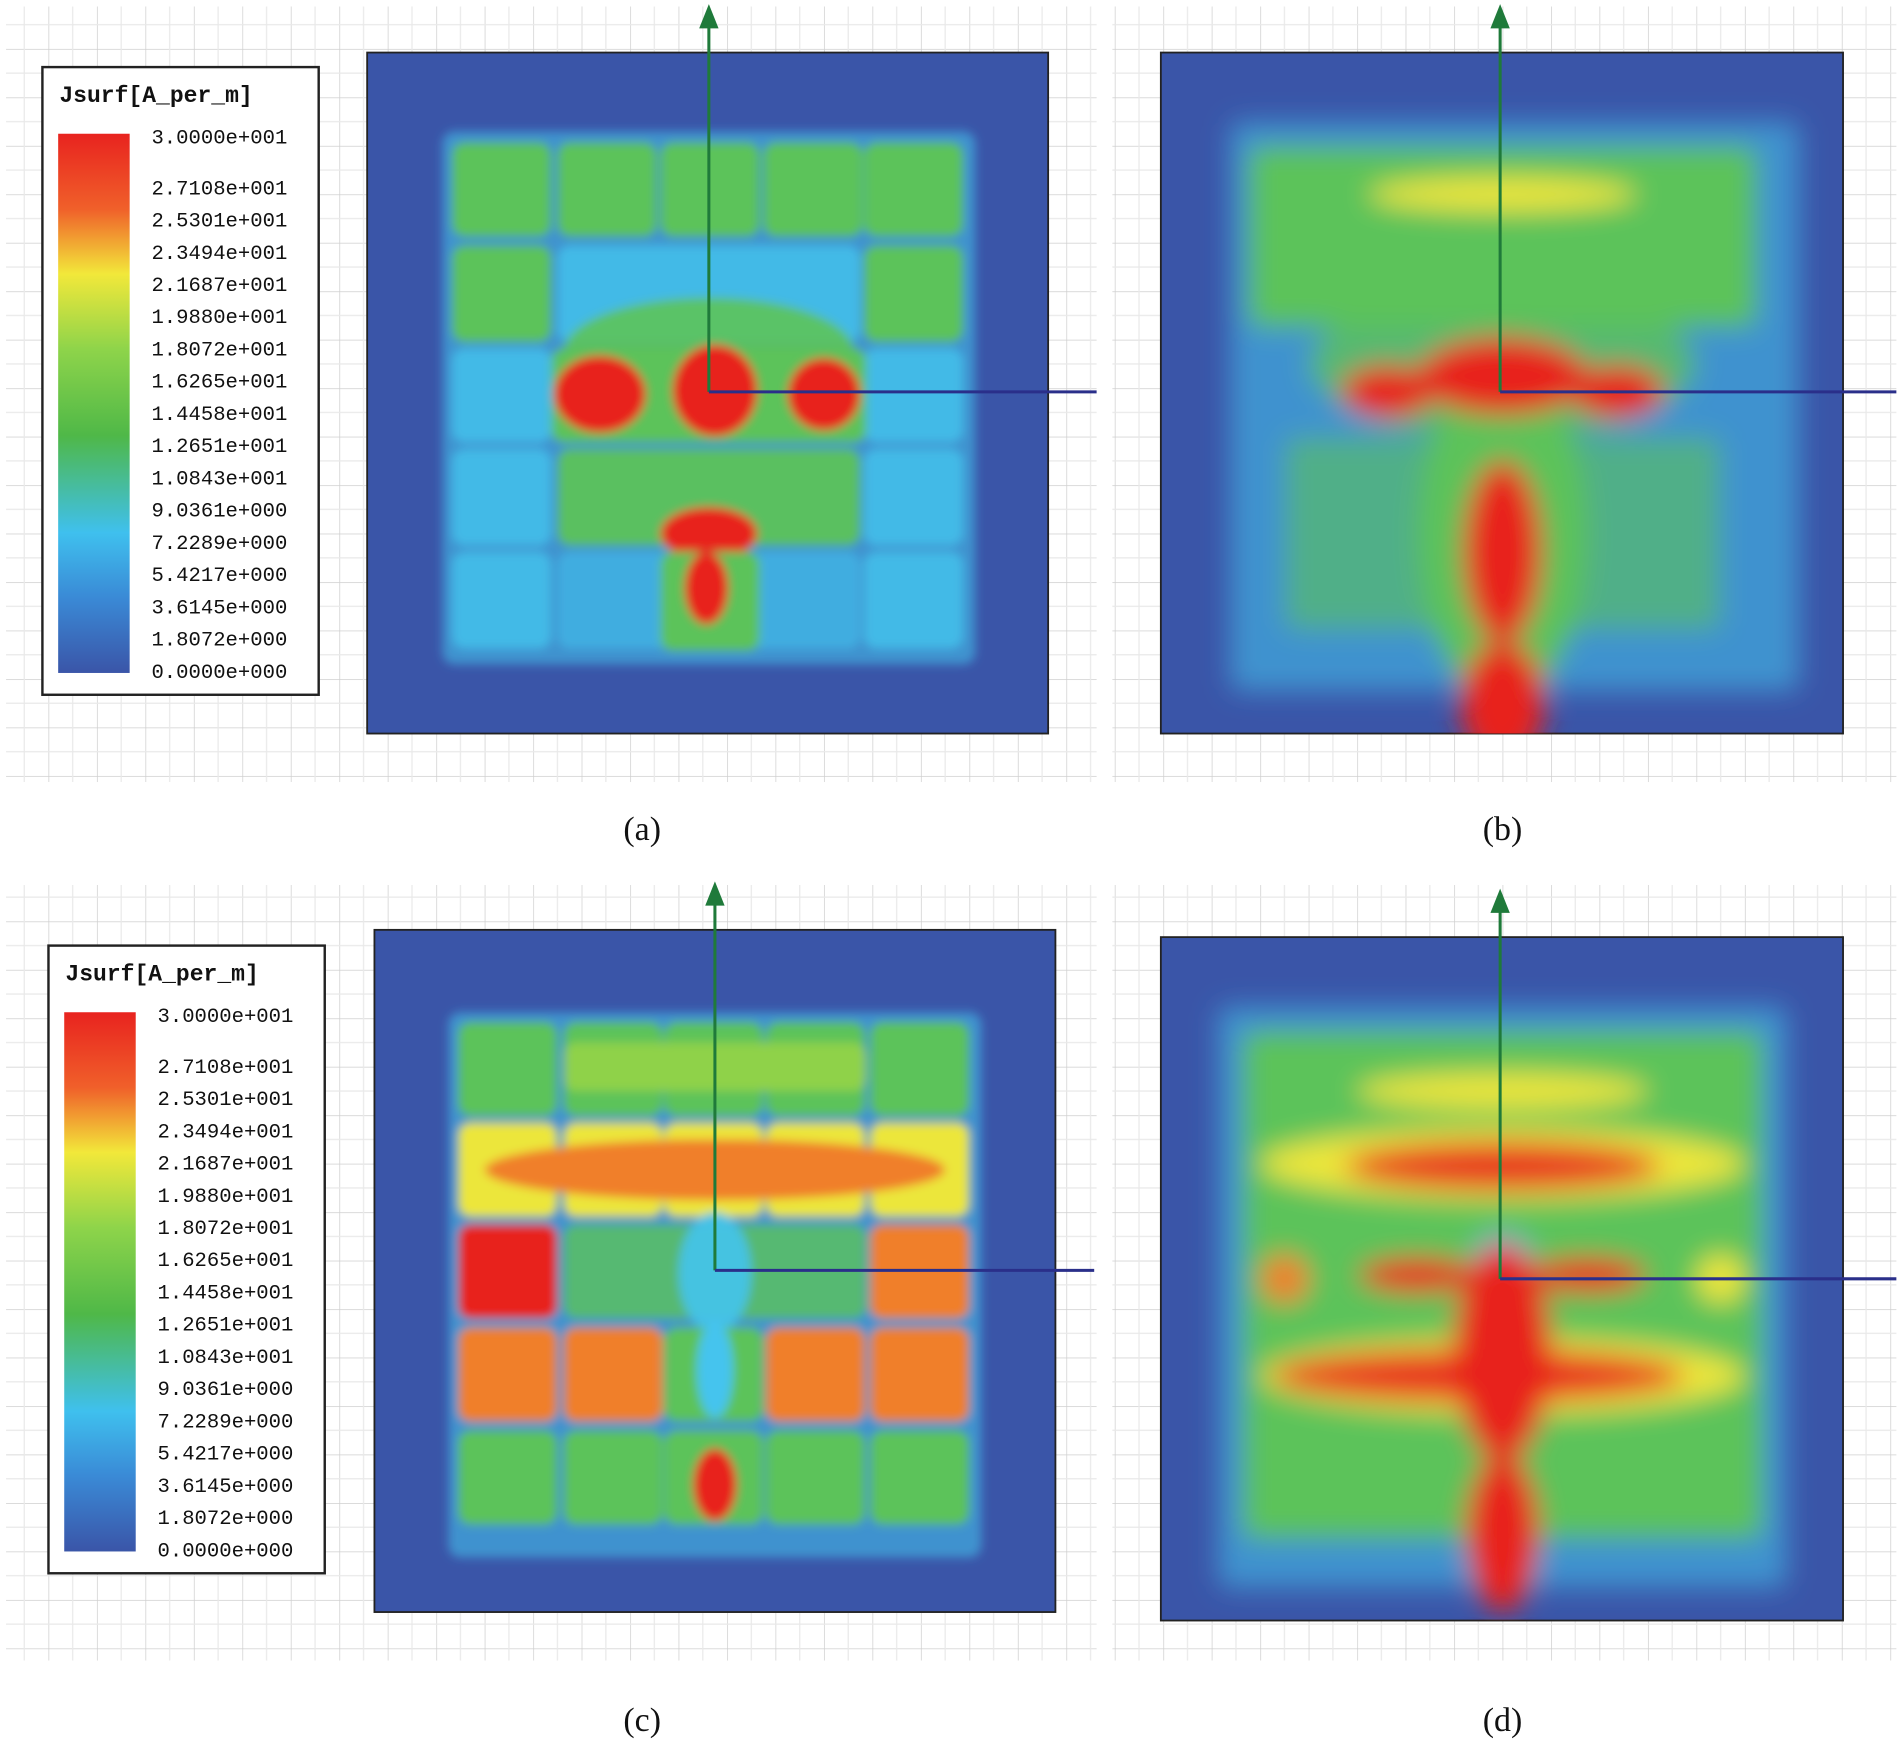  What do you see at coordinates (1503, 829) in the screenshot?
I see `caption: (b)` at bounding box center [1503, 829].